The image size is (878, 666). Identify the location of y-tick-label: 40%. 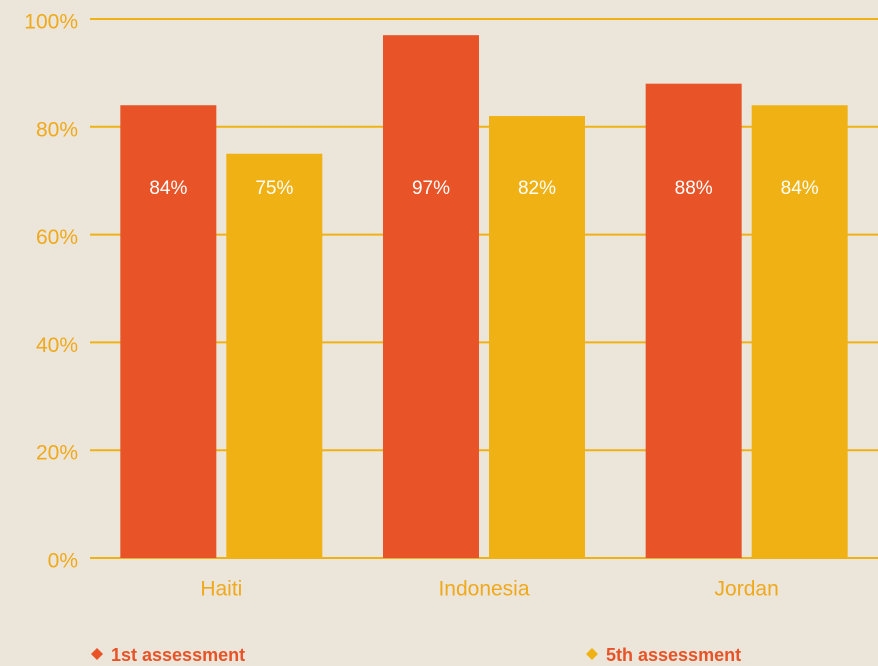
(57, 345).